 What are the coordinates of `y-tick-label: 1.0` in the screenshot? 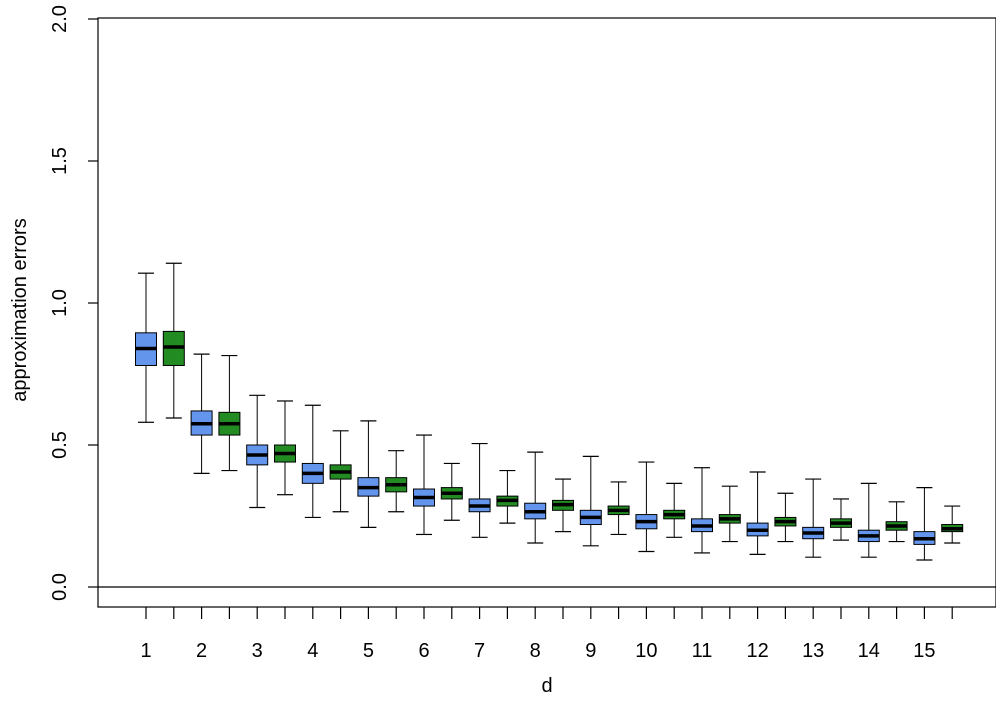 It's located at (60, 303).